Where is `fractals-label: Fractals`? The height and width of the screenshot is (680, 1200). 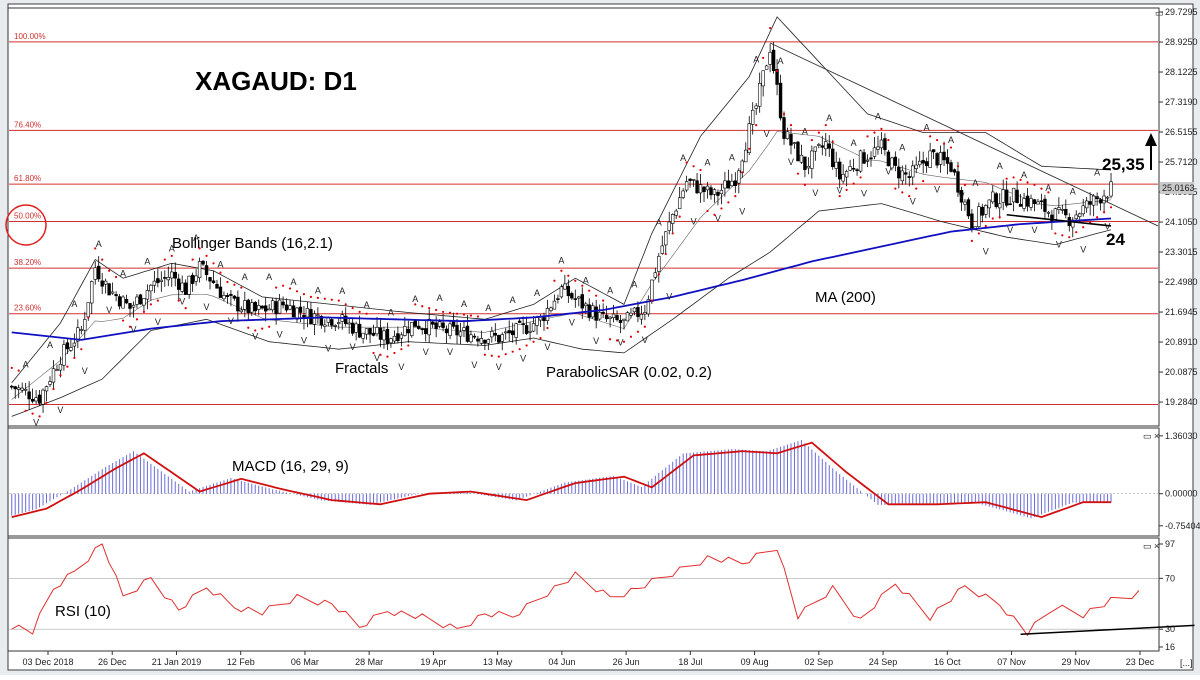 fractals-label: Fractals is located at coordinates (361, 368).